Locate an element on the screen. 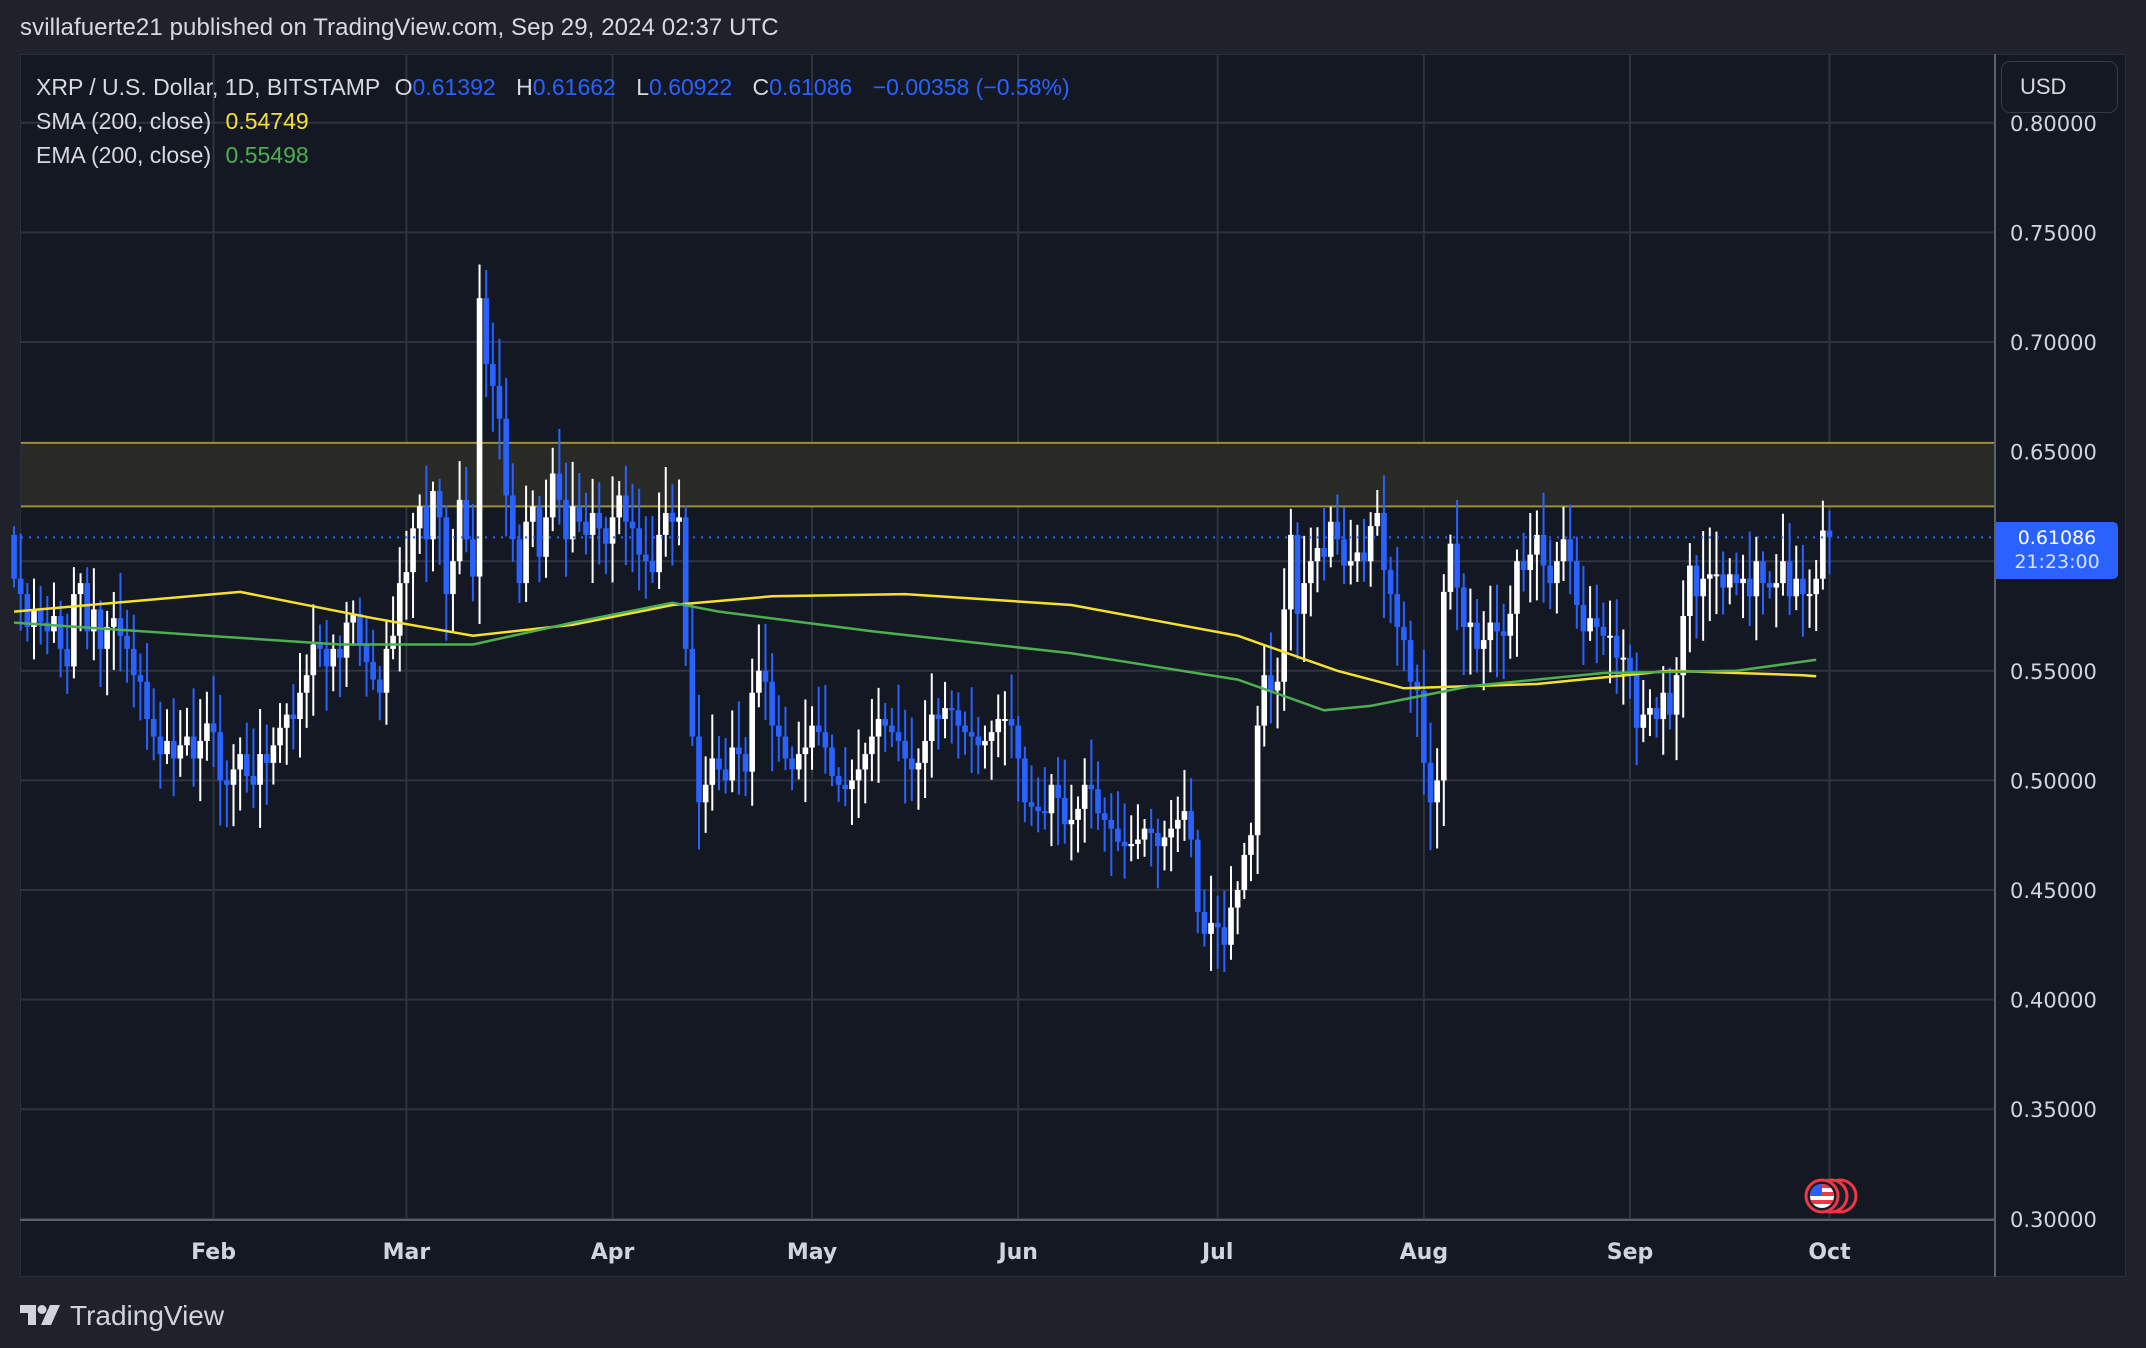 This screenshot has height=1348, width=2146. low-value: 0.60922 is located at coordinates (691, 87).